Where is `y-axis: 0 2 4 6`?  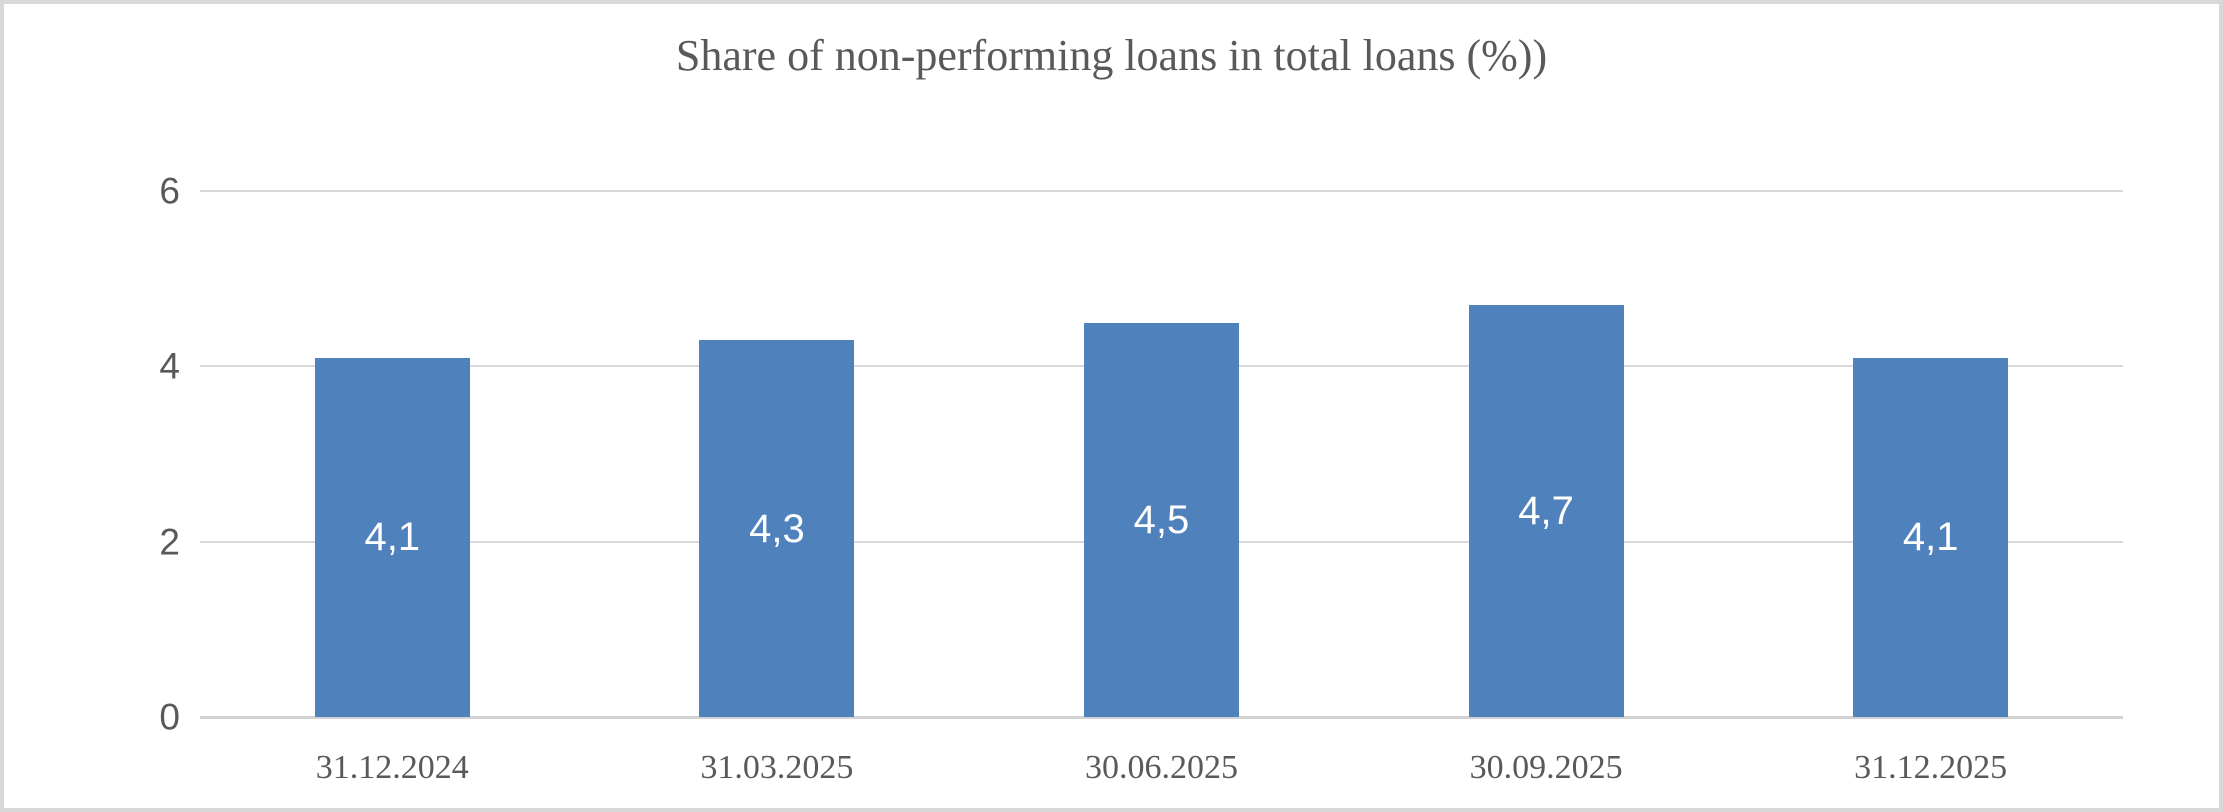 y-axis: 0 2 4 6 is located at coordinates (92, 454).